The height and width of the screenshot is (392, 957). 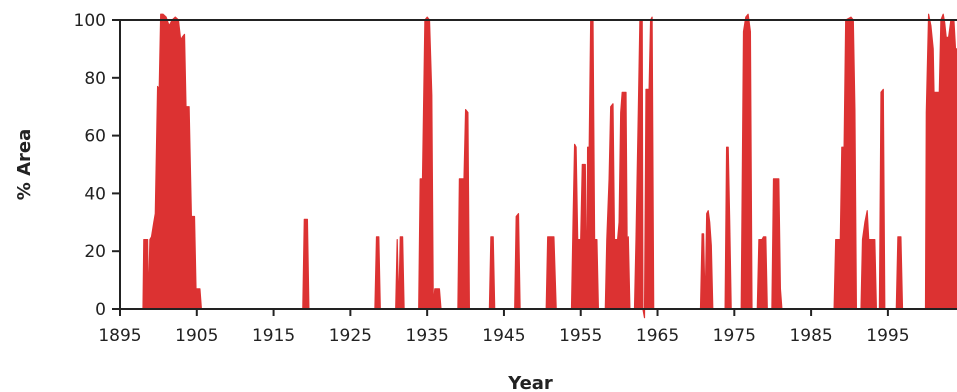 What do you see at coordinates (887, 336) in the screenshot?
I see `x-tick-label: 1995` at bounding box center [887, 336].